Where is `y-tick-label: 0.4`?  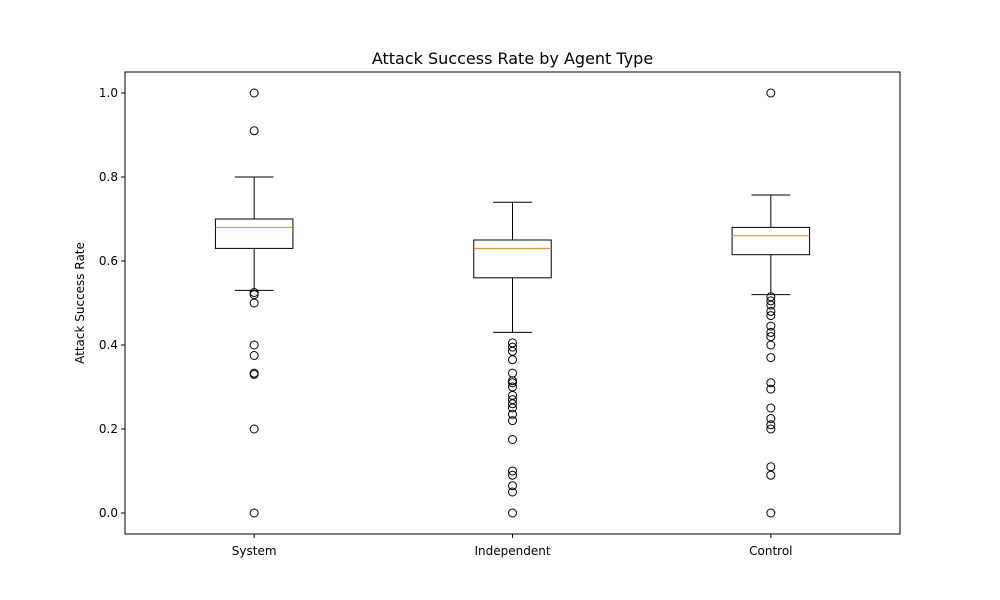 y-tick-label: 0.4 is located at coordinates (108, 345).